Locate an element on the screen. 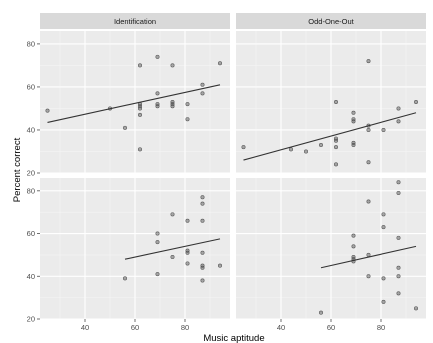  y-axis-title: Percent correct is located at coordinates (17, 169).